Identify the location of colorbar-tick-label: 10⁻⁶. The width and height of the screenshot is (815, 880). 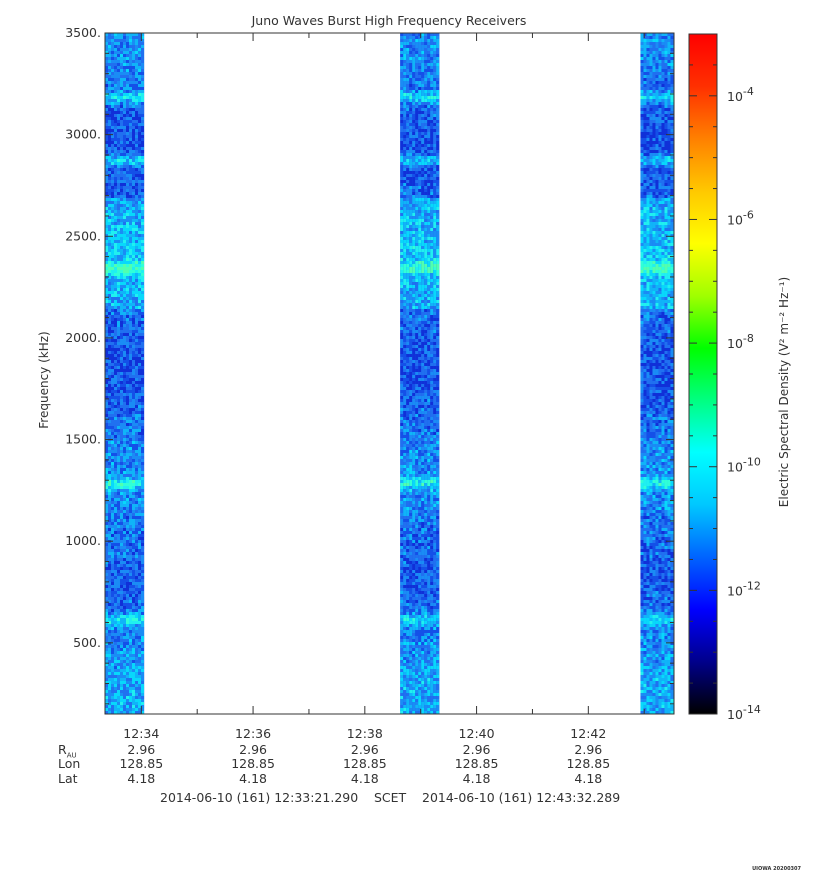
(740, 217).